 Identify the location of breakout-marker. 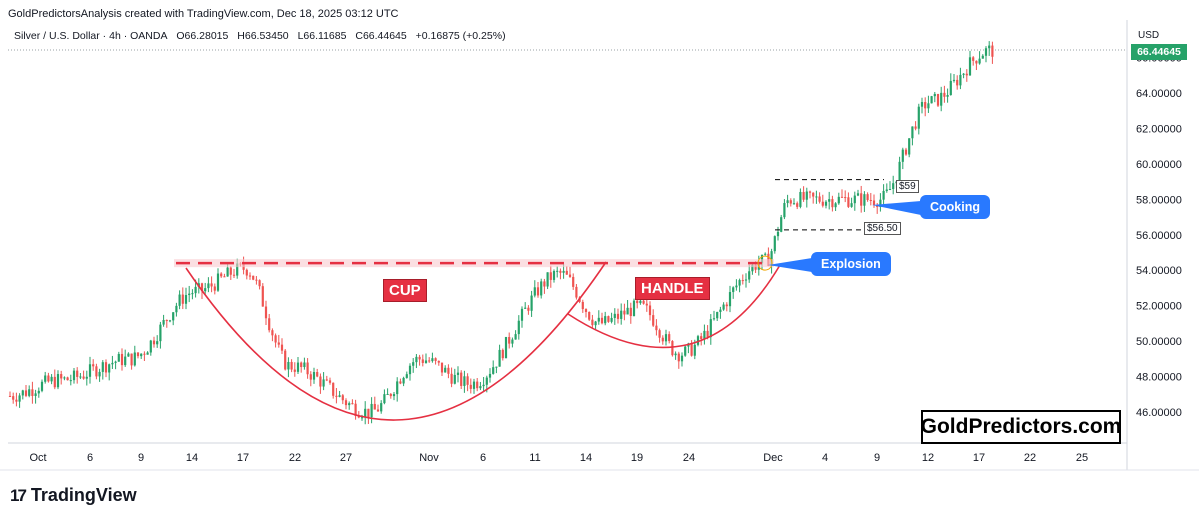
(765, 263).